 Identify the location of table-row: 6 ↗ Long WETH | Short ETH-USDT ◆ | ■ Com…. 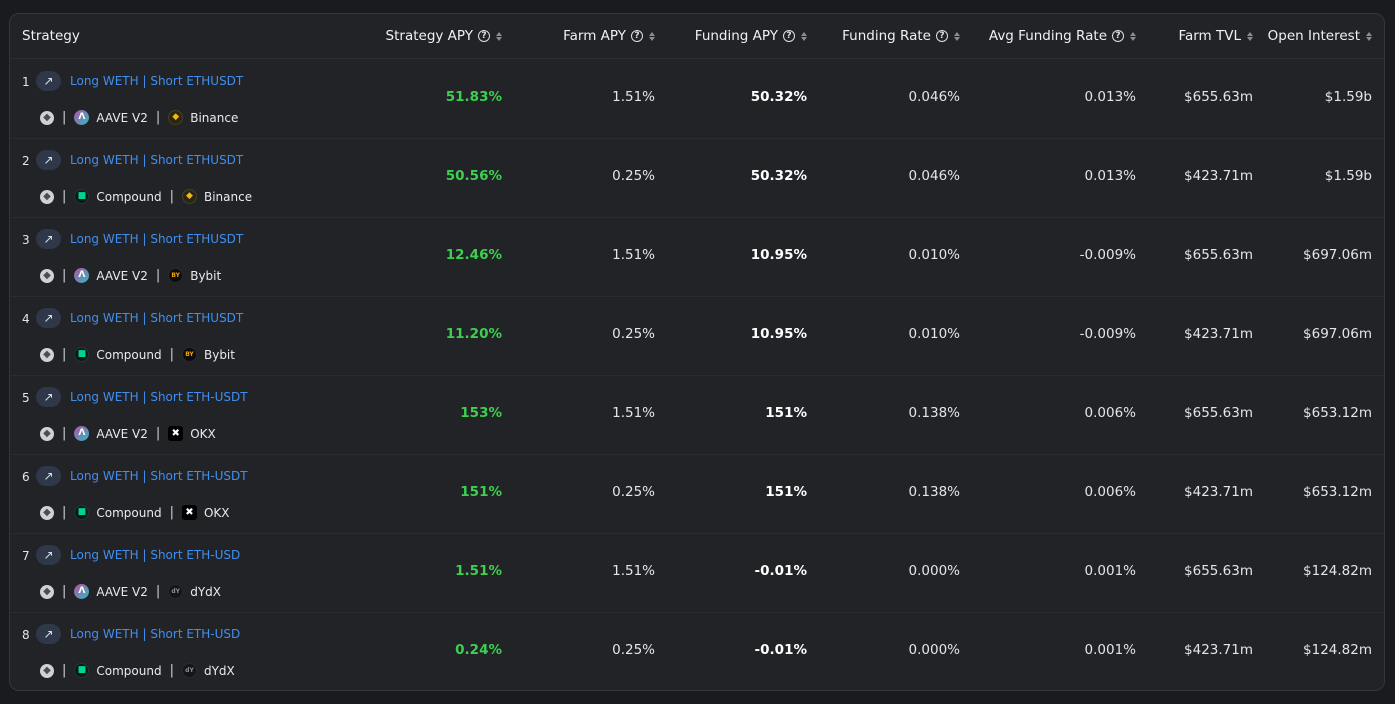
(697, 494).